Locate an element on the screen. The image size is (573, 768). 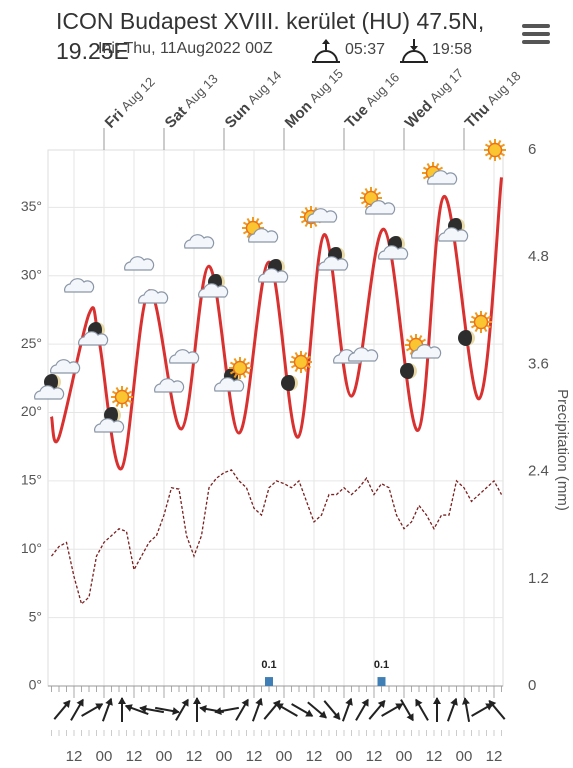
day-date: Aug 17 is located at coordinates (447, 86).